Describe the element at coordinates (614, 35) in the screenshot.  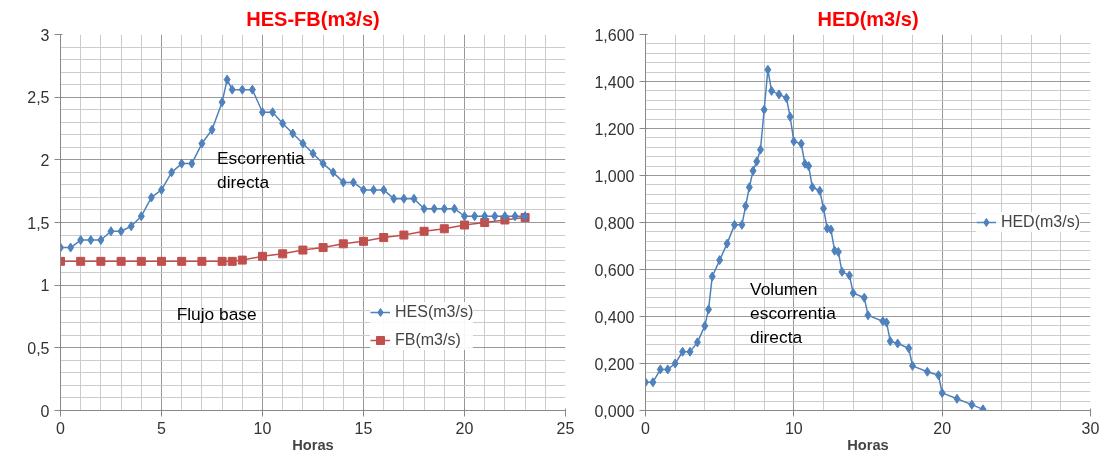
I see `y-tick-label: 1,600` at that location.